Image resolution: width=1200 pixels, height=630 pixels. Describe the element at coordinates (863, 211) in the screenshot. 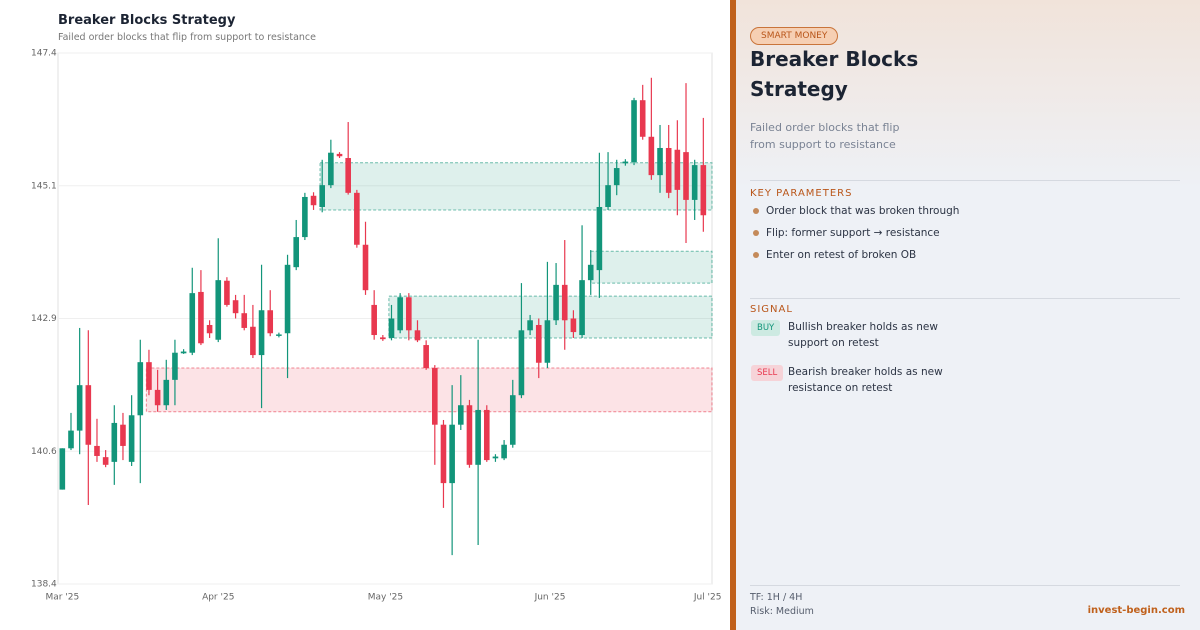

I see `parameter: Order block that was broken through` at that location.